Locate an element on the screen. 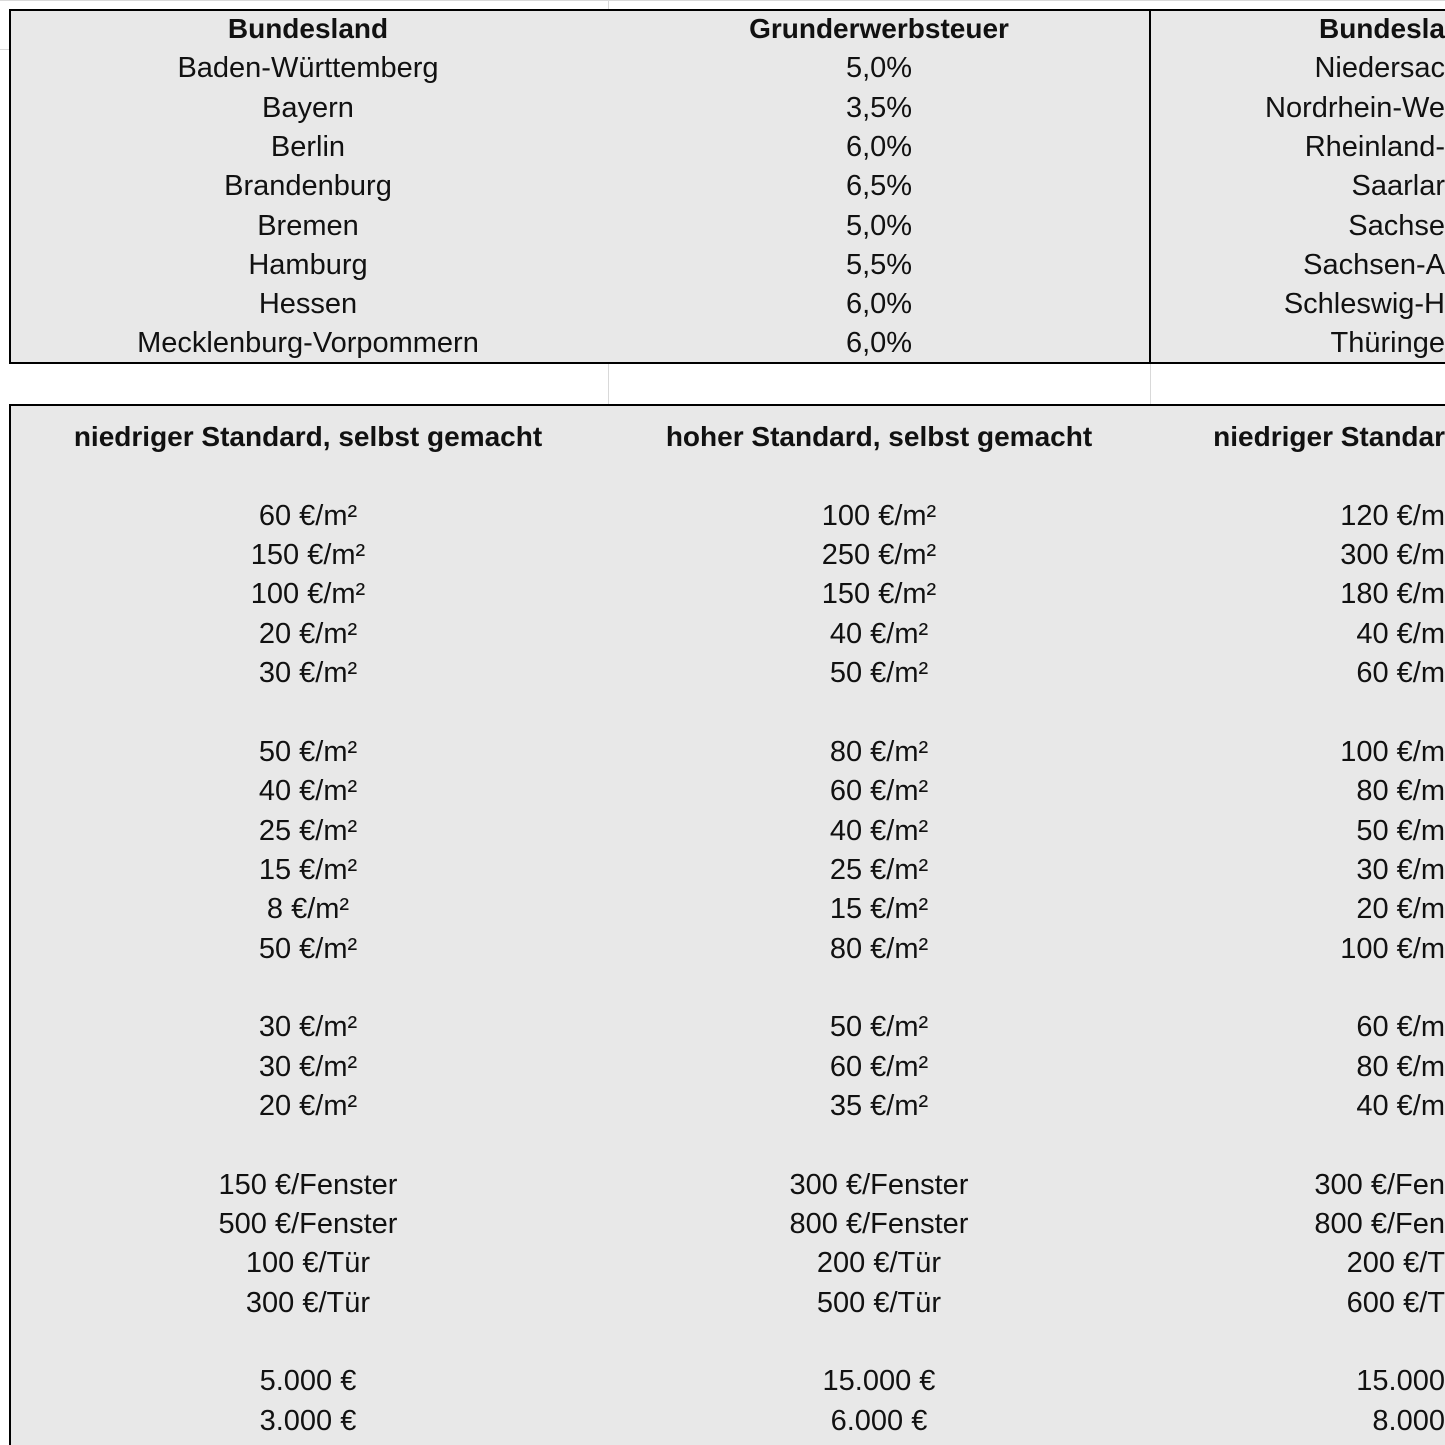 The width and height of the screenshot is (1445, 1445). cell: Niedersac is located at coordinates (1379, 68).